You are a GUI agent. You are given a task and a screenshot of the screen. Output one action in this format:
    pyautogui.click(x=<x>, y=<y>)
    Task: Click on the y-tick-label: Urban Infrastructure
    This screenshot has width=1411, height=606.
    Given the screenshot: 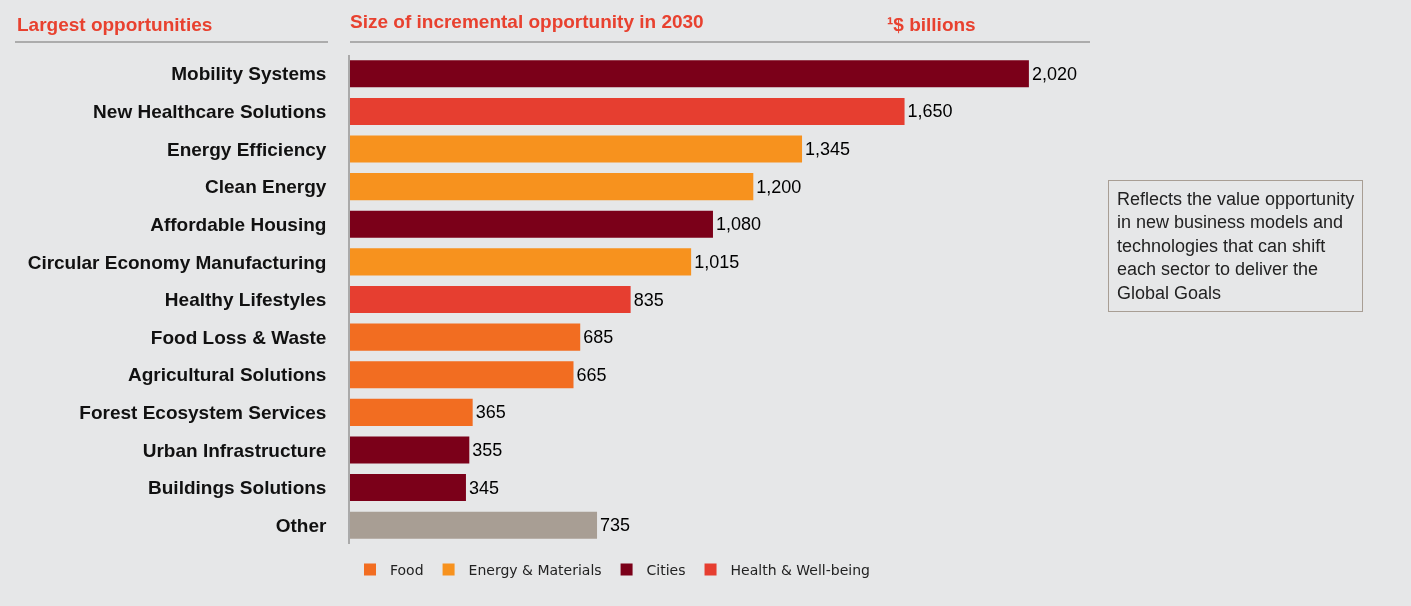 What is the action you would take?
    pyautogui.click(x=234, y=450)
    